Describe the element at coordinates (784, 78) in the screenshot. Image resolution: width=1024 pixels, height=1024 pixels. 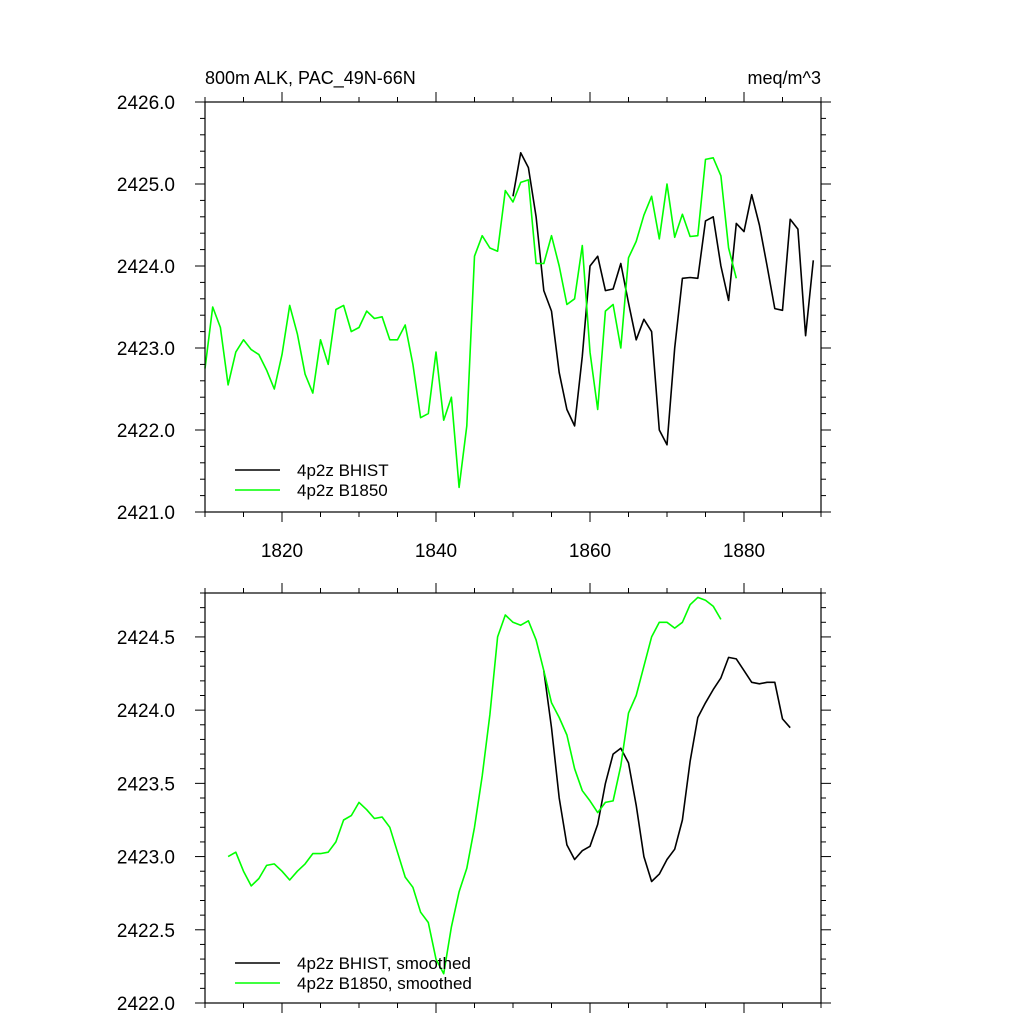
I see `top-panel-units: meq/m^3` at that location.